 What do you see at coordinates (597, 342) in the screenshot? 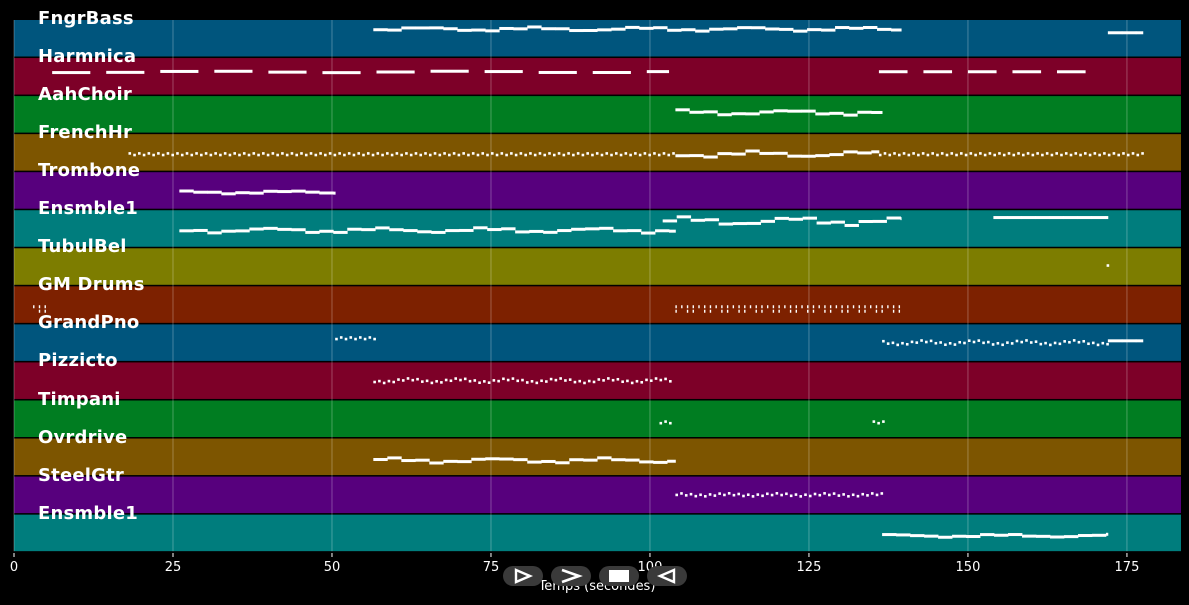
I see `track-band` at bounding box center [597, 342].